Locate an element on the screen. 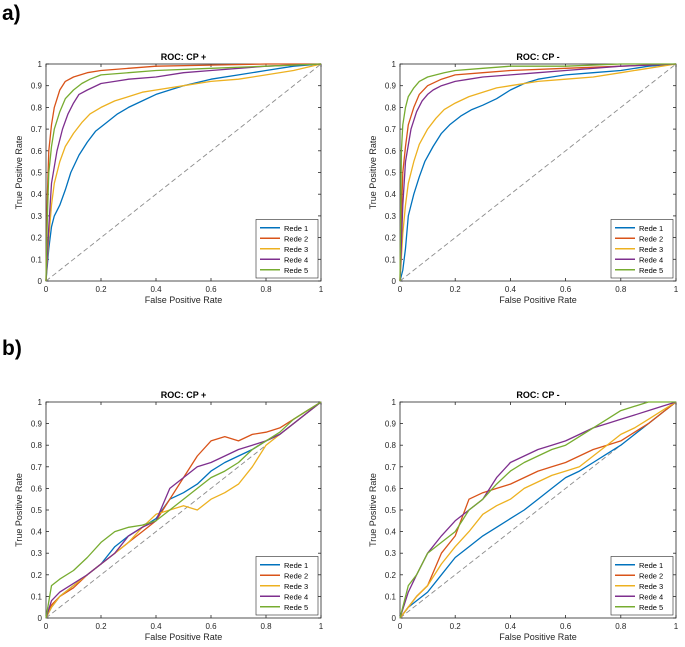 Image resolution: width=685 pixels, height=647 pixels. legend-label-rede-1: Rede 1 is located at coordinates (651, 228).